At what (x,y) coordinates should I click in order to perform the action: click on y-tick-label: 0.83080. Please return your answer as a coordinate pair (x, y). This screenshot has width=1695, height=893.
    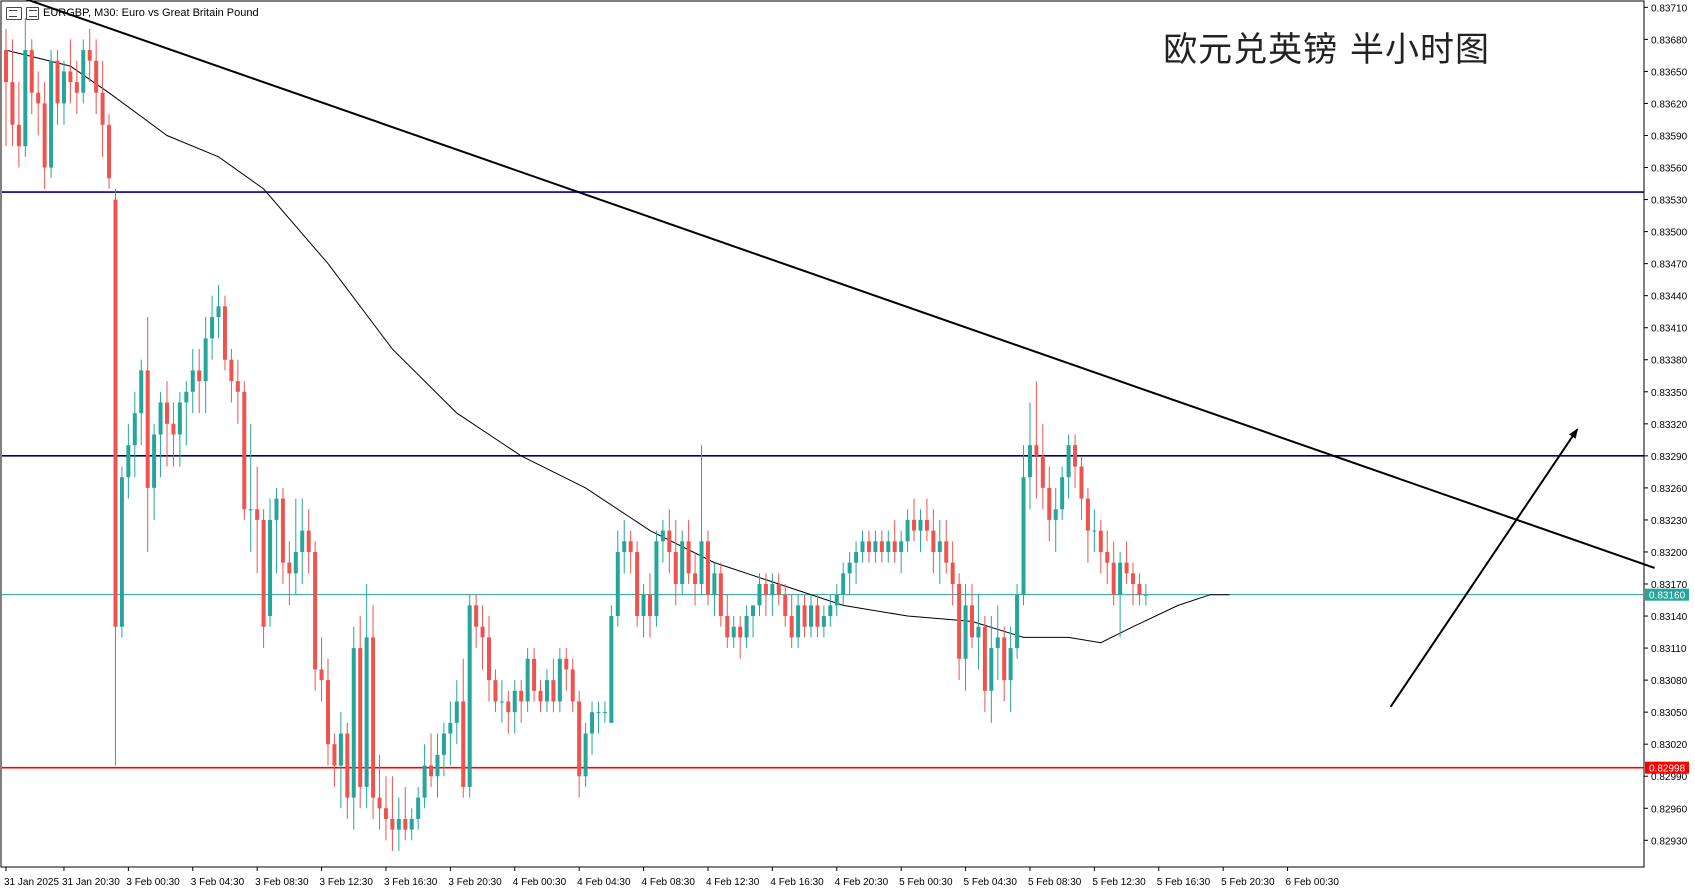
    Looking at the image, I should click on (1669, 681).